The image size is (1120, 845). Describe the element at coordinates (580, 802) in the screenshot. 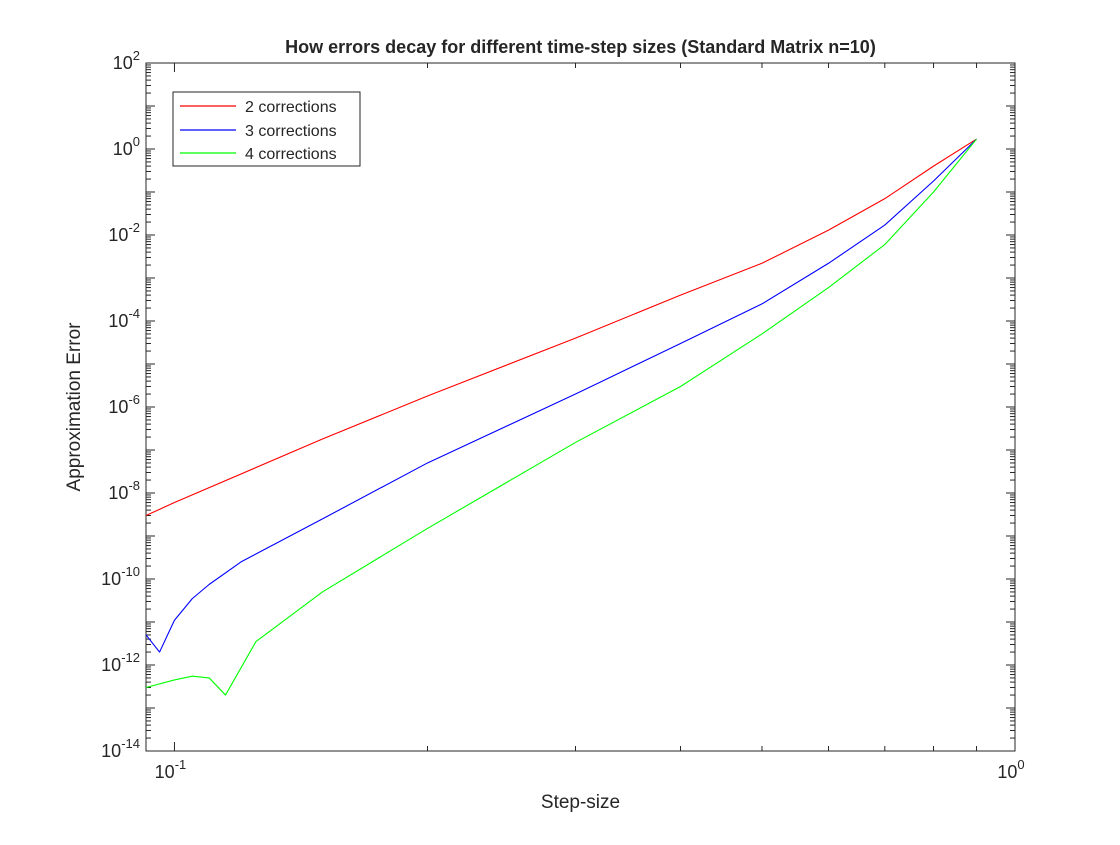

I see `x-axis-label: Step-size` at that location.